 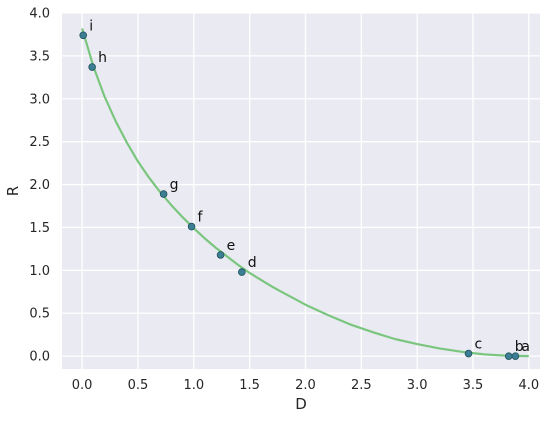 What do you see at coordinates (163, 194) in the screenshot?
I see `data-point-g` at bounding box center [163, 194].